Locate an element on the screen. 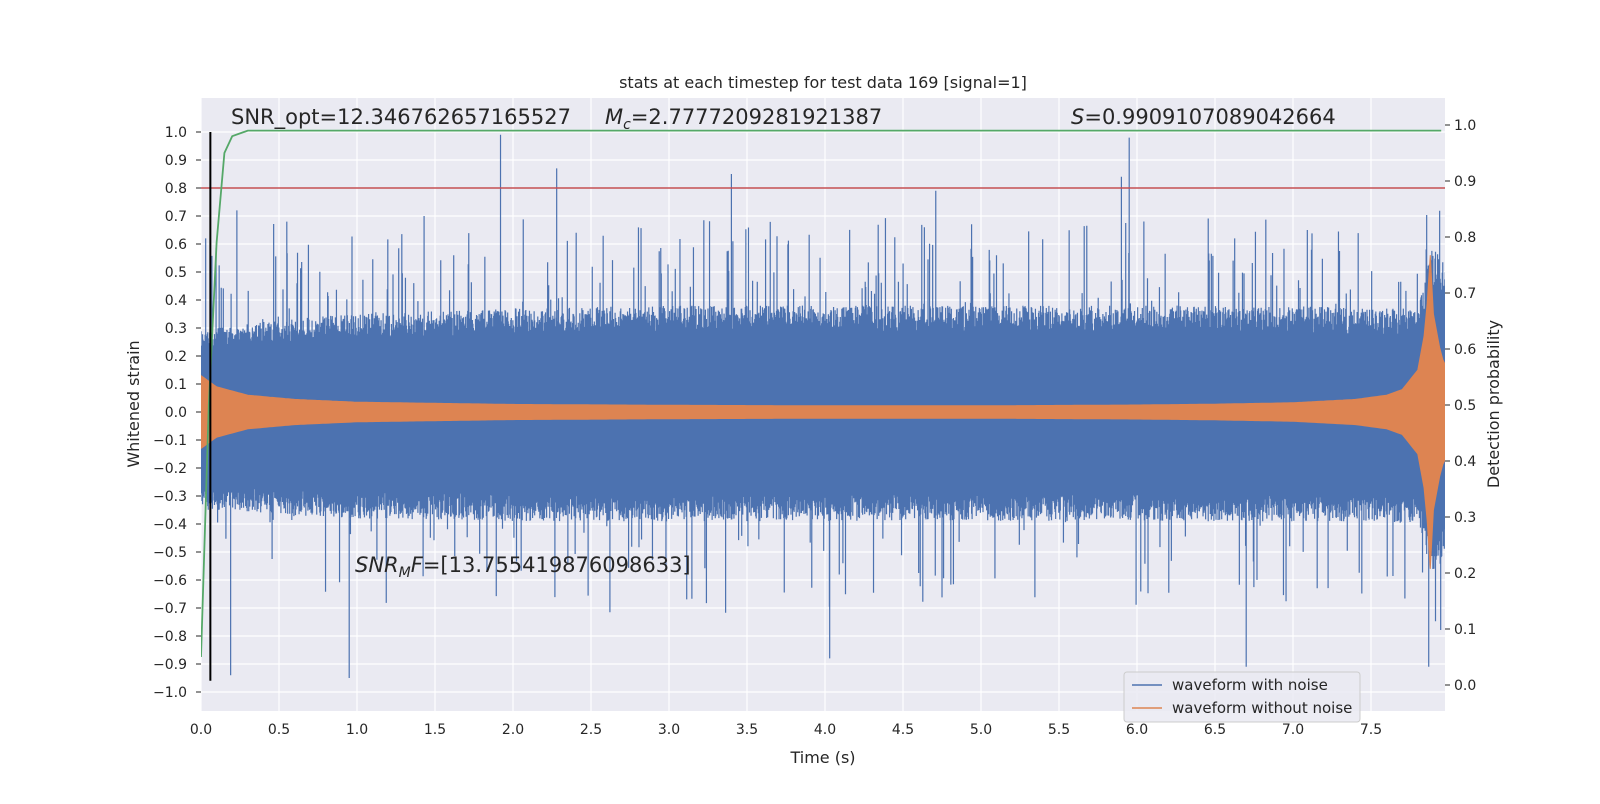 The width and height of the screenshot is (1600, 804). y-left-tick-label: 0.6 is located at coordinates (176, 245).